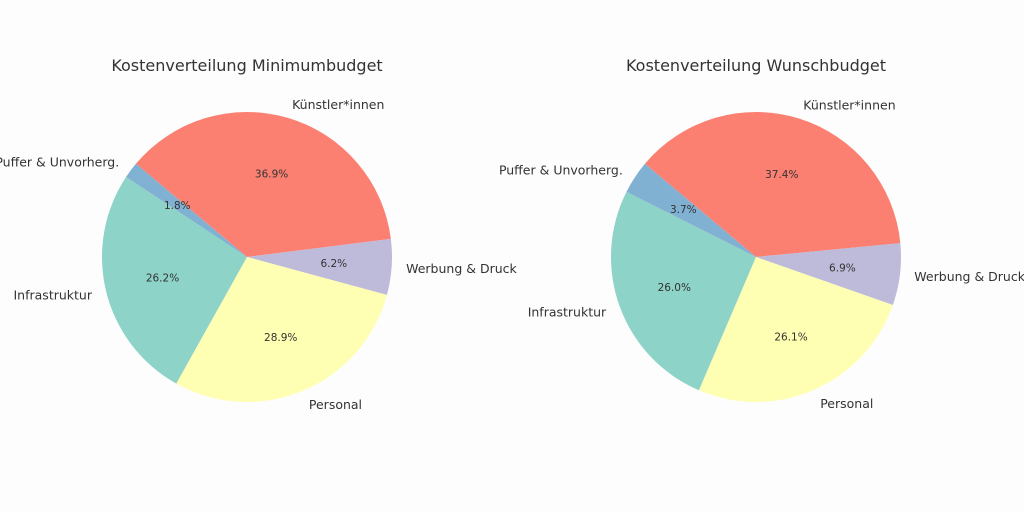 Image resolution: width=1024 pixels, height=512 pixels. What do you see at coordinates (674, 288) in the screenshot?
I see `value-label-infrastruktur: 26.0%` at bounding box center [674, 288].